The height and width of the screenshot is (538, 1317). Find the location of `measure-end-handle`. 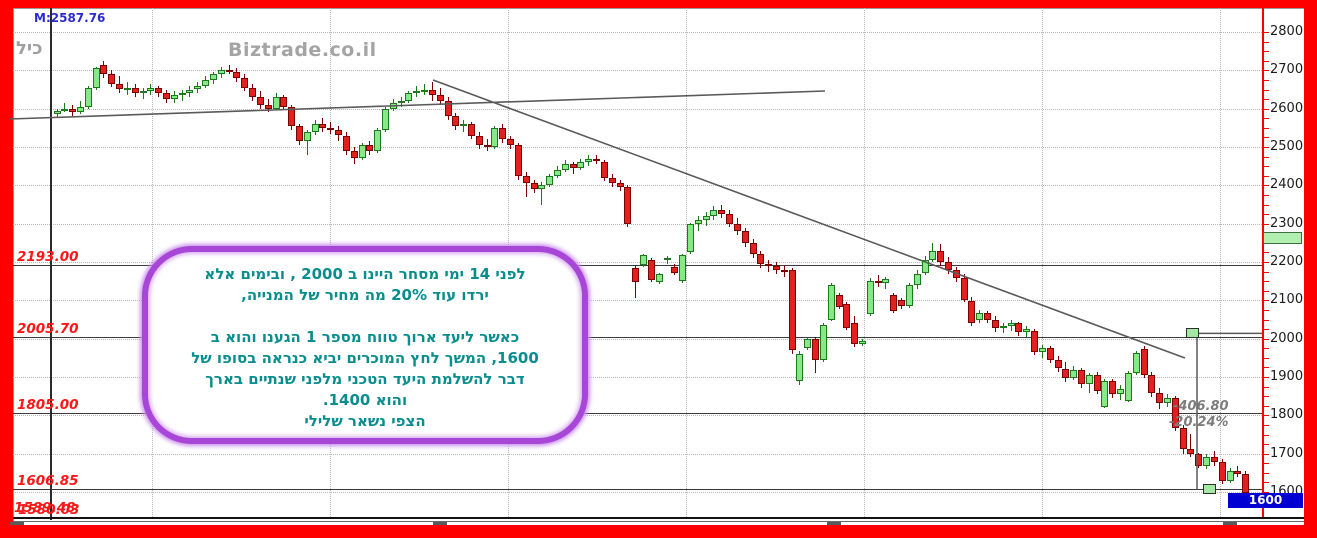

measure-end-handle is located at coordinates (1209, 489).